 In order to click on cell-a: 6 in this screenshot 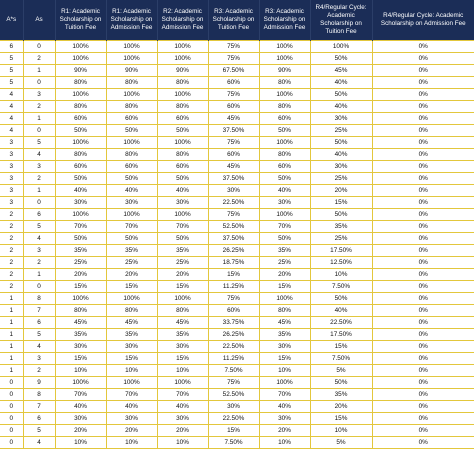, I will do `click(39, 214)`.